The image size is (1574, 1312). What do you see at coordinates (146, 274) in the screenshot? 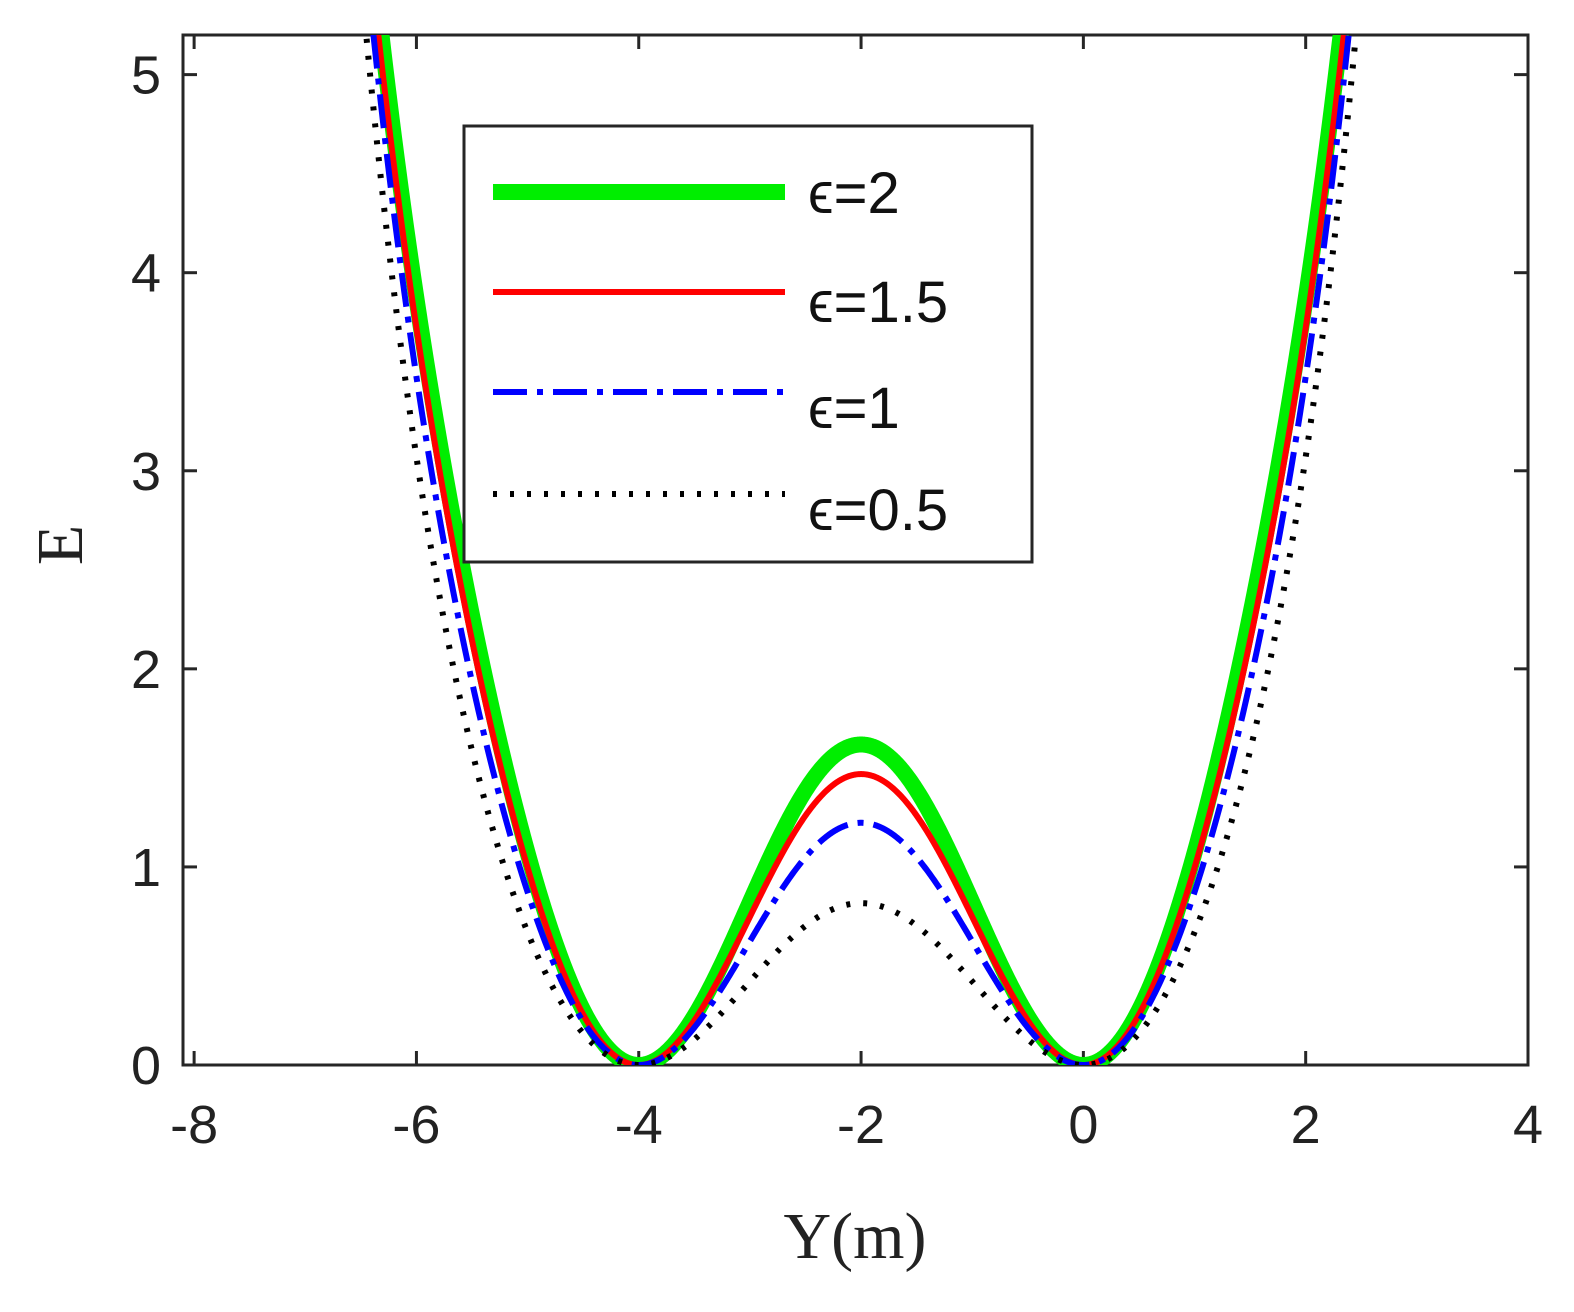
I see `y-tick-label-4: 4` at bounding box center [146, 274].